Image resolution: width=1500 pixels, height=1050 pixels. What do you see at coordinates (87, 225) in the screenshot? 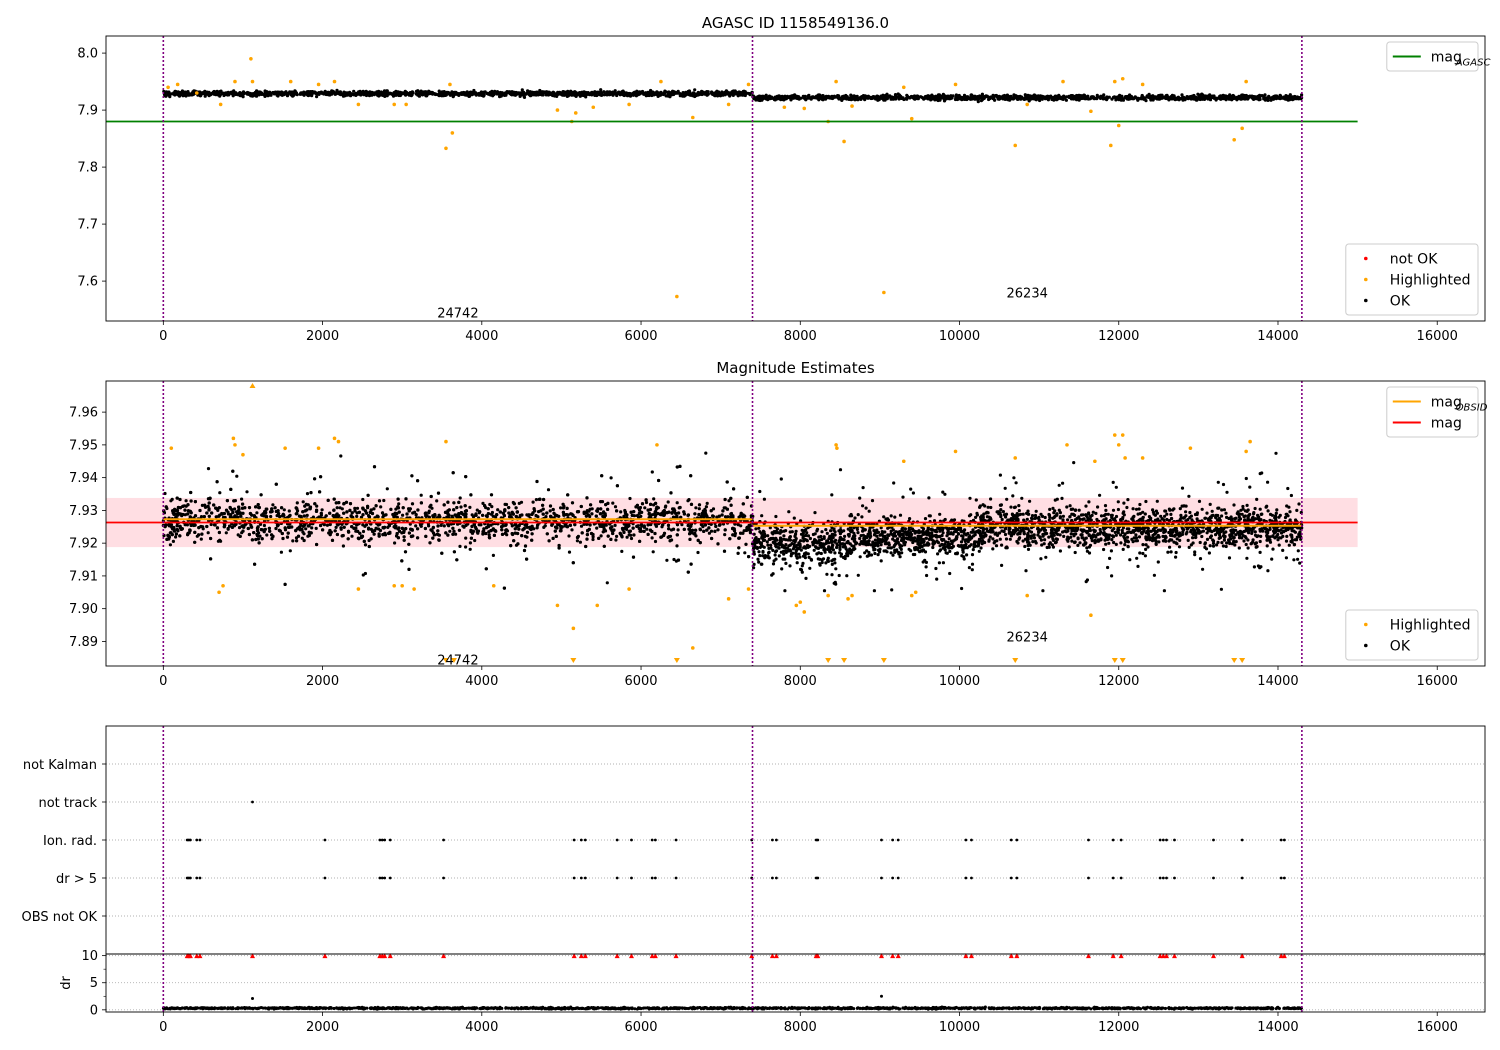
I see `y-tick-label: 7.7` at bounding box center [87, 225].